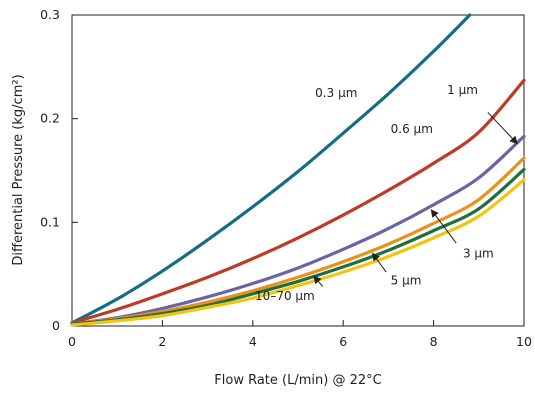 Image resolution: width=535 pixels, height=396 pixels. I want to click on y-tick-label: 0.1, so click(50, 221).